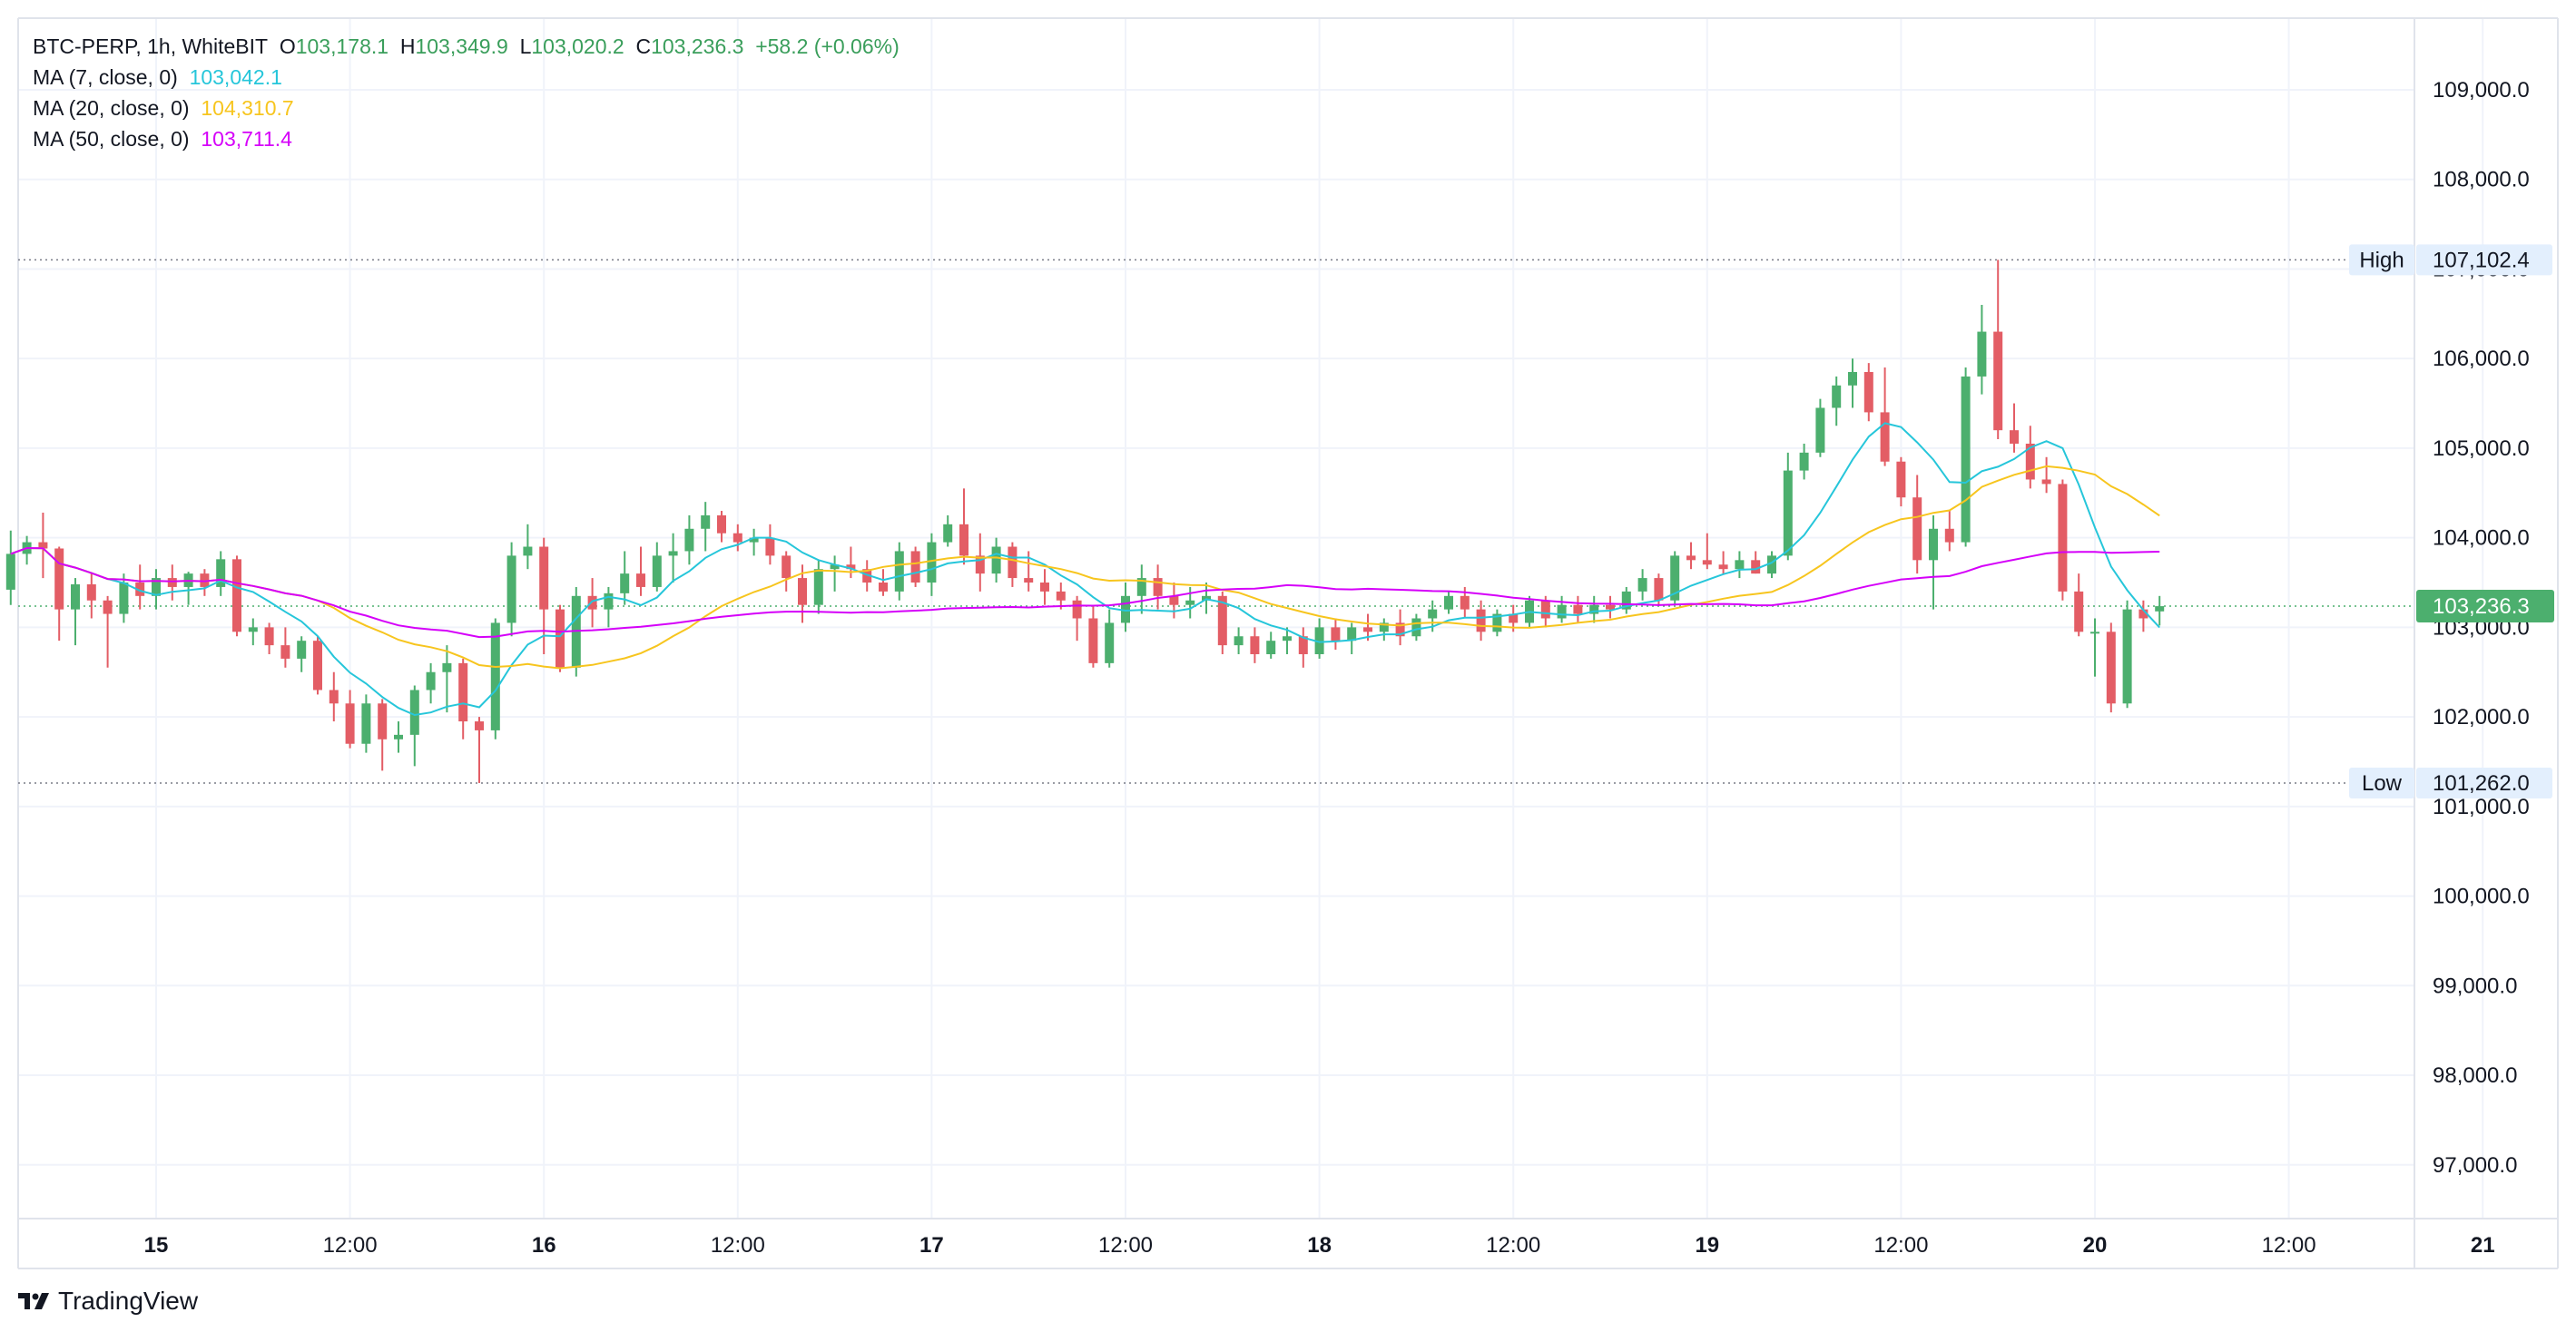 This screenshot has width=2576, height=1332. Describe the element at coordinates (2481, 538) in the screenshot. I see `y-tick-label: 104,000.0` at that location.